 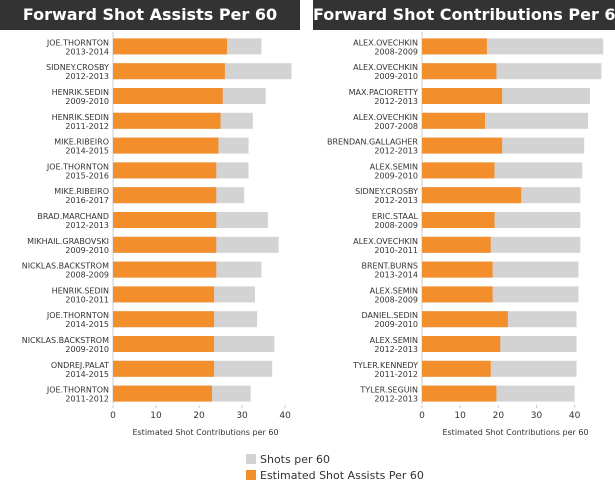 I want to click on category-name-label: MIKE.RIBEIRO, so click(x=81, y=191).